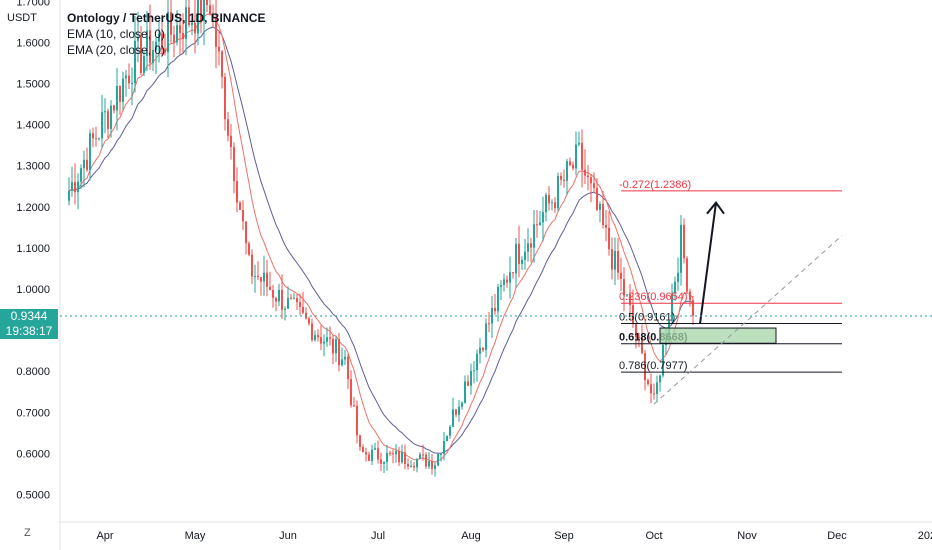 The width and height of the screenshot is (932, 550). Describe the element at coordinates (27, 533) in the screenshot. I see `scale-button: Z` at that location.